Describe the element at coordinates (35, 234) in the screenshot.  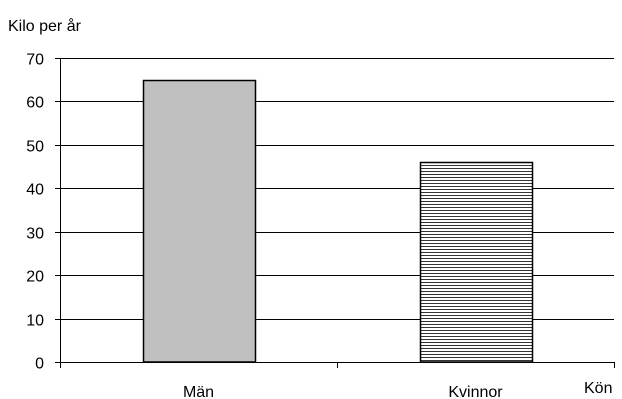
I see `y-tick-label: 30` at that location.